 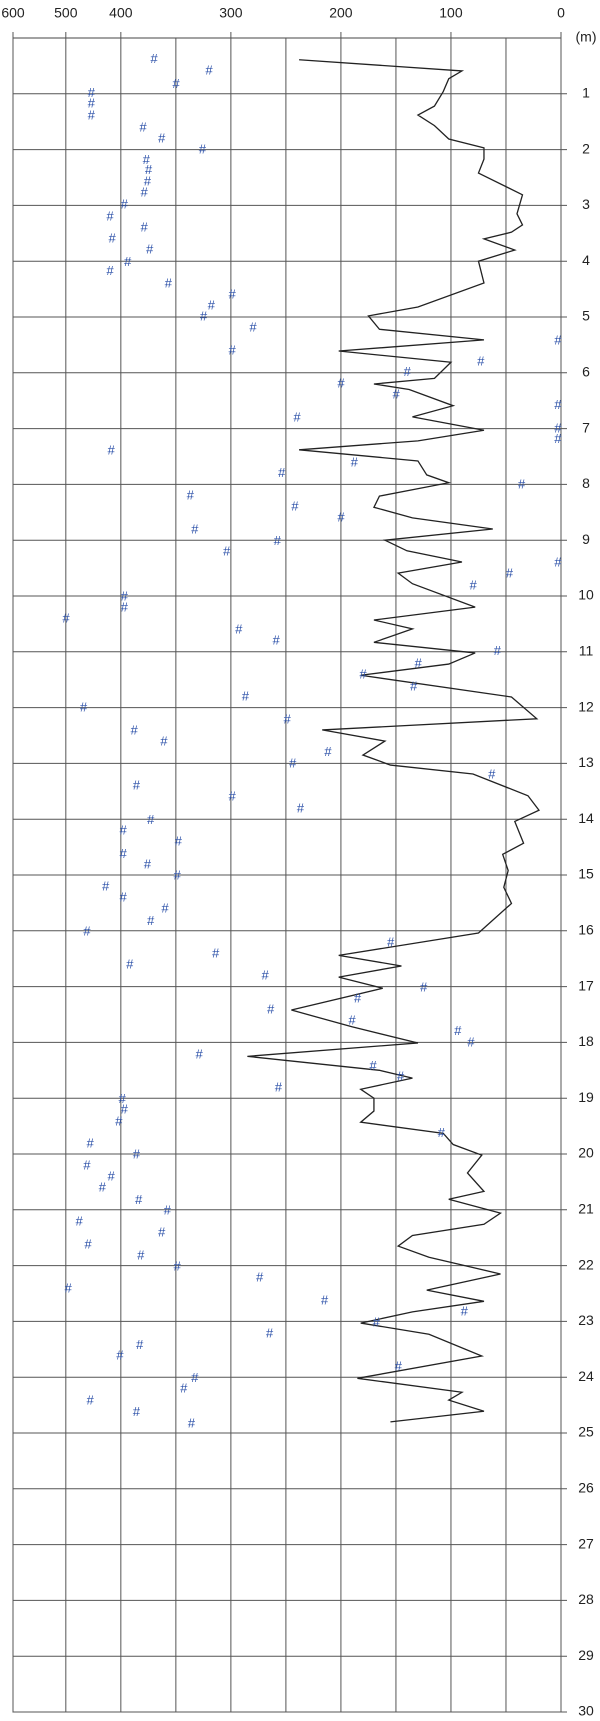 What do you see at coordinates (586, 1376) in the screenshot?
I see `y-tick-label: 24` at bounding box center [586, 1376].